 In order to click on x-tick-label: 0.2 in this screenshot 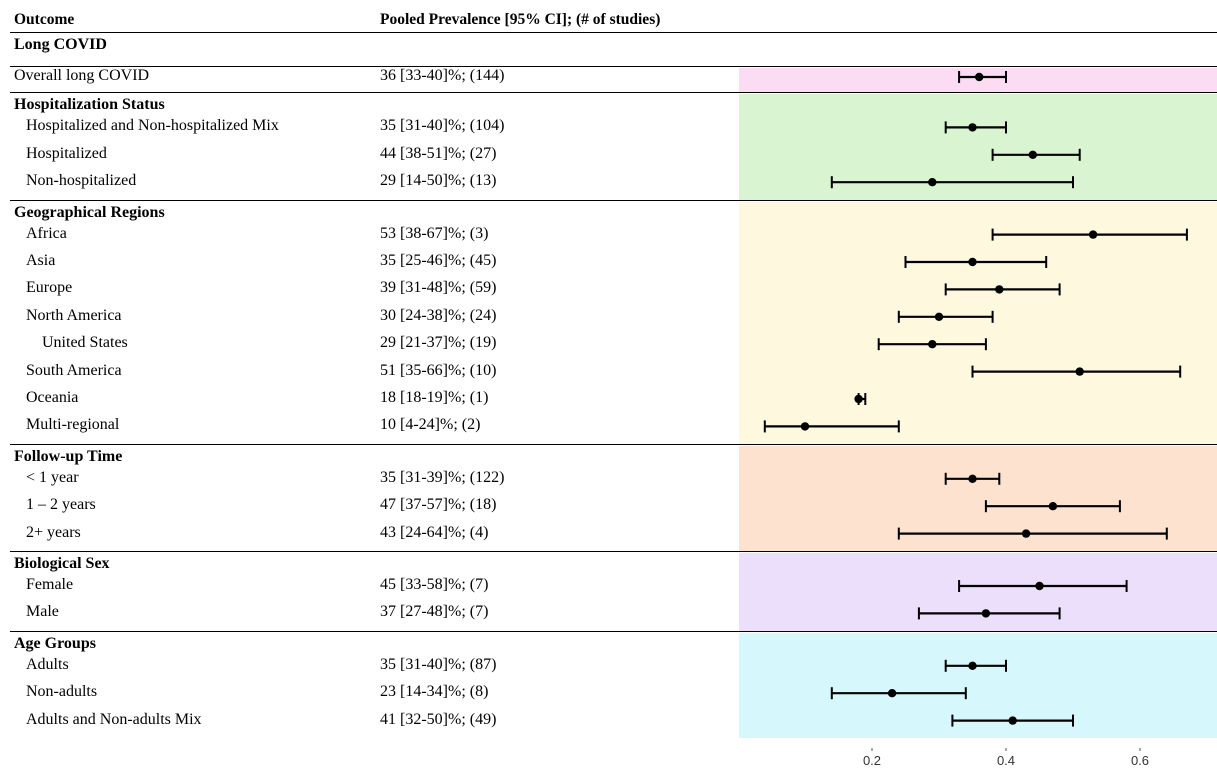, I will do `click(872, 760)`.